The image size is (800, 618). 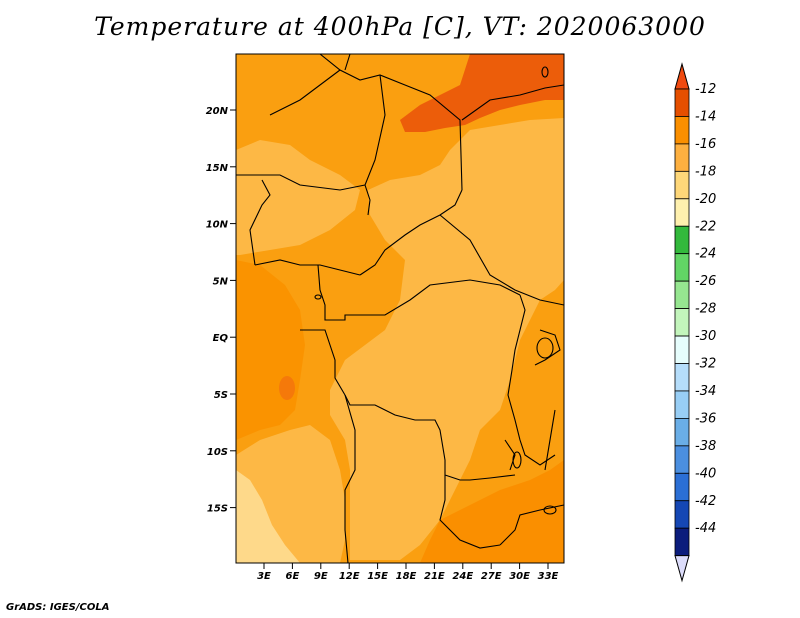 What do you see at coordinates (298, 197) in the screenshot?
I see `temperature-region-northwest` at bounding box center [298, 197].